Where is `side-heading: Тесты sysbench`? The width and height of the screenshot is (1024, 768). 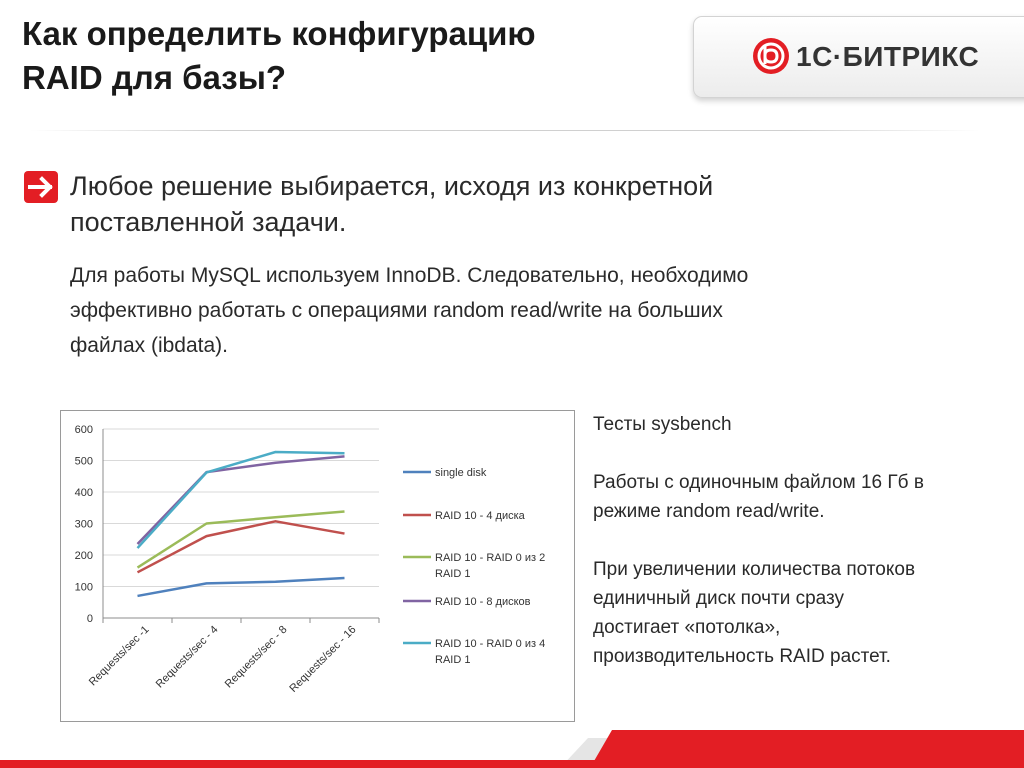 side-heading: Тесты sysbench is located at coordinates (662, 424).